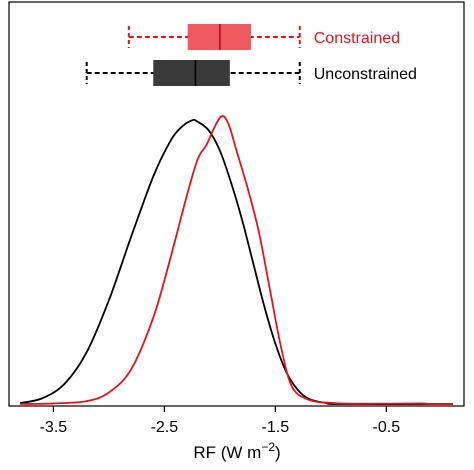 The height and width of the screenshot is (470, 474). What do you see at coordinates (251, 55) in the screenshot?
I see `boxplots: Constrained Unconstrained` at bounding box center [251, 55].